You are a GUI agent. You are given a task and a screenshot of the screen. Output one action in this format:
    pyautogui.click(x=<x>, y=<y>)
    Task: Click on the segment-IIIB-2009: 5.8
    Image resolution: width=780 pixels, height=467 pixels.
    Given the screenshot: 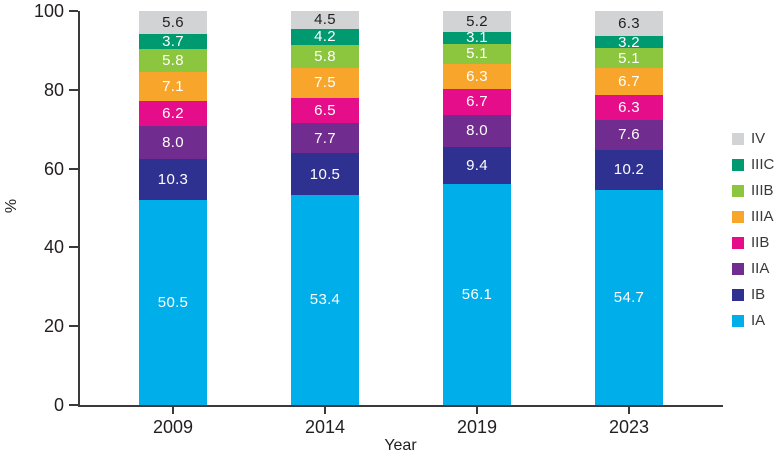 What is the action you would take?
    pyautogui.click(x=173, y=60)
    